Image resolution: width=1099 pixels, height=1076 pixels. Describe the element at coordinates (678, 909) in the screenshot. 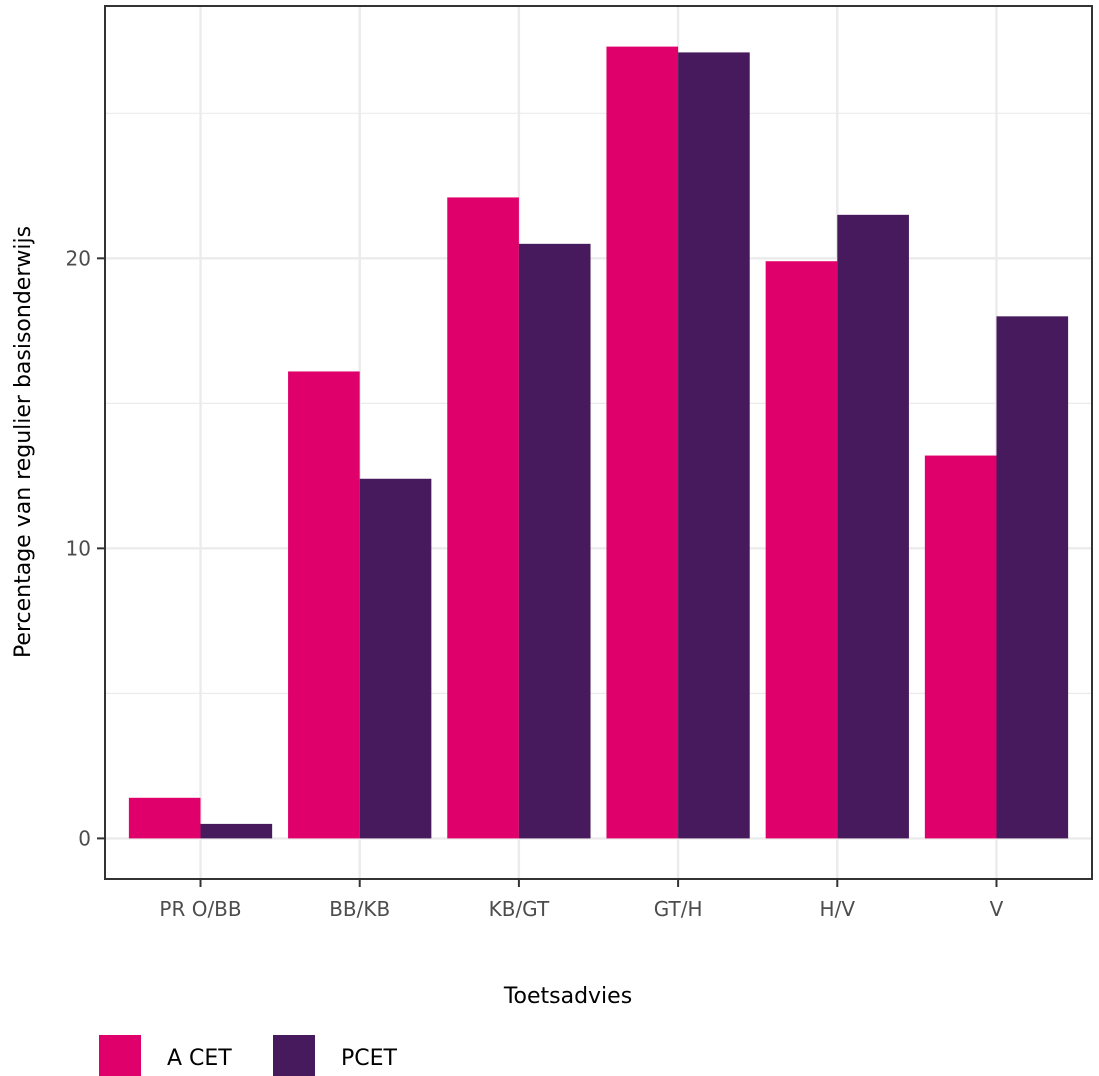

I see `x-tick-label: GT/H` at that location.